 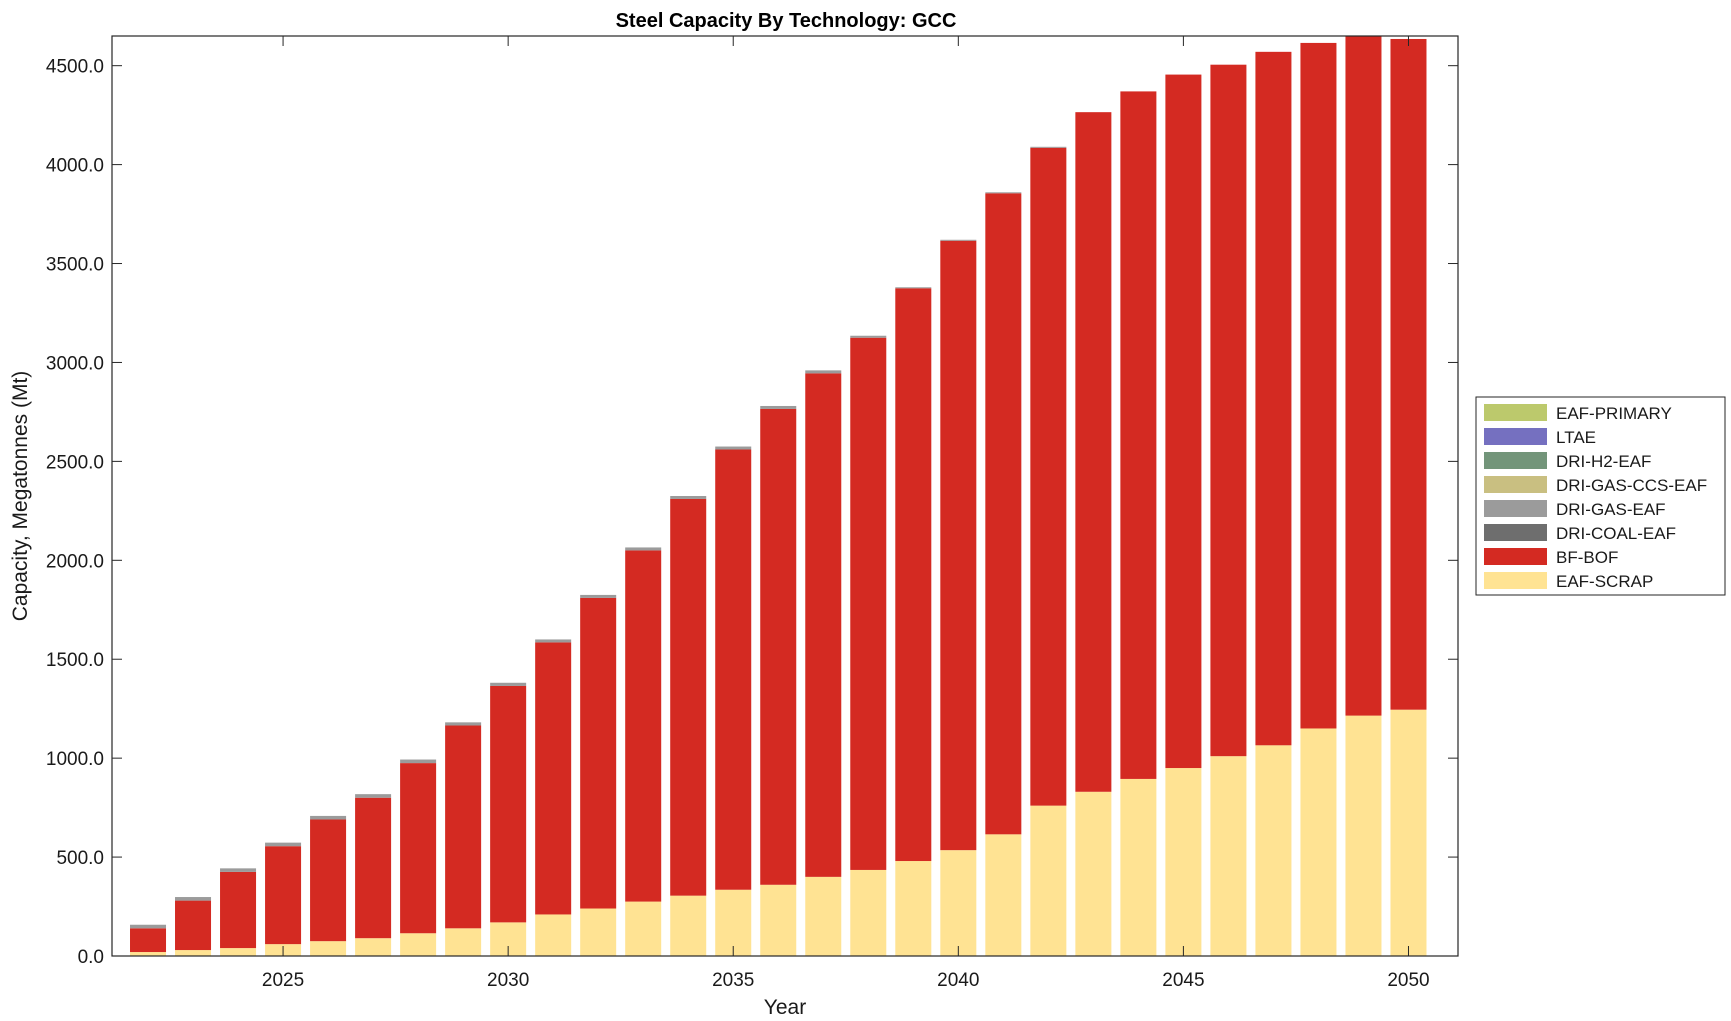 I want to click on bar-dri-gas-eaf-2036, so click(x=778, y=407).